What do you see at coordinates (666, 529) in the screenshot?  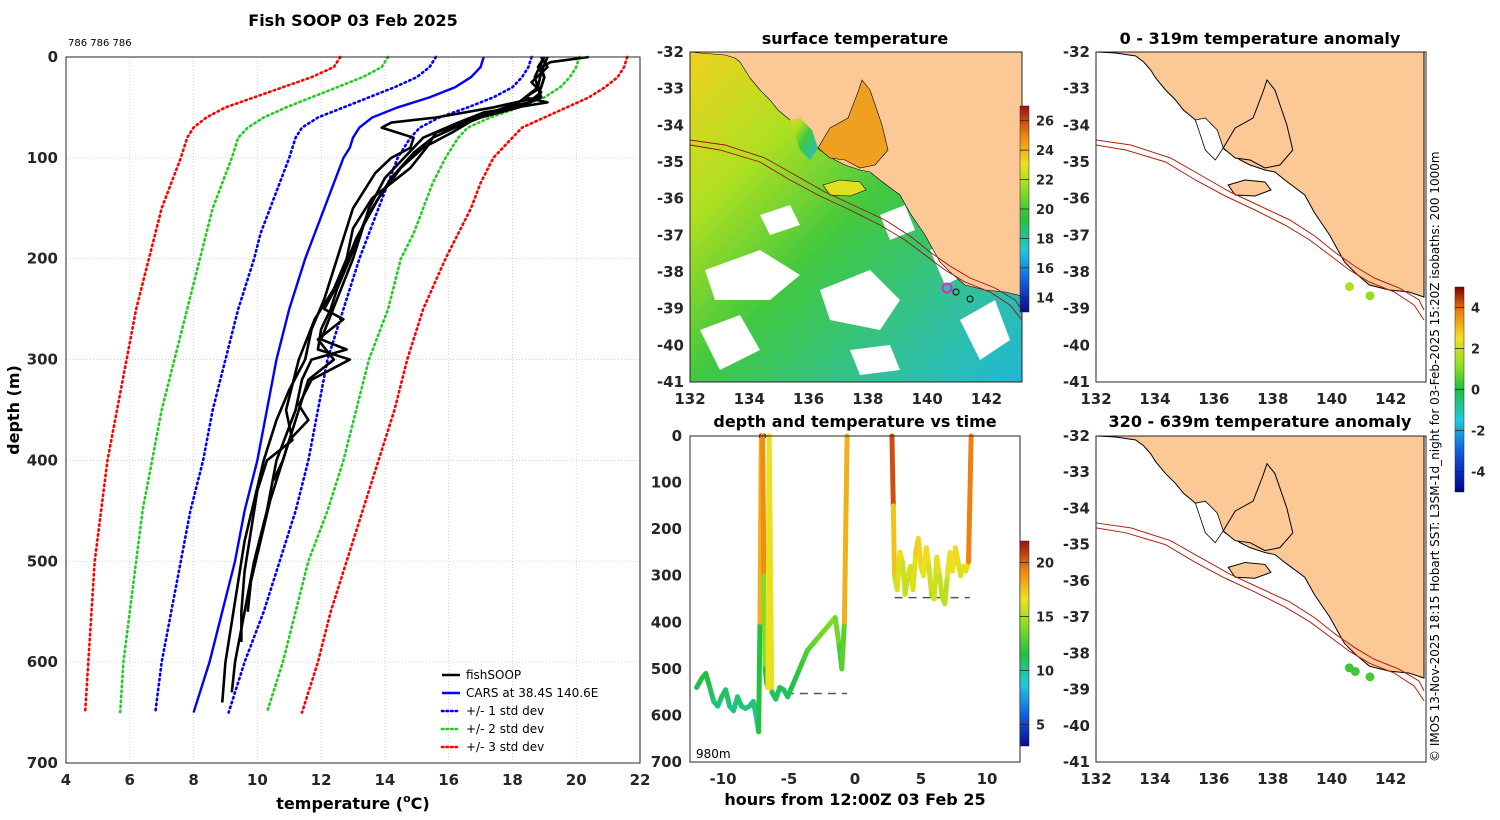 I see `time-ytick-label: 200` at bounding box center [666, 529].